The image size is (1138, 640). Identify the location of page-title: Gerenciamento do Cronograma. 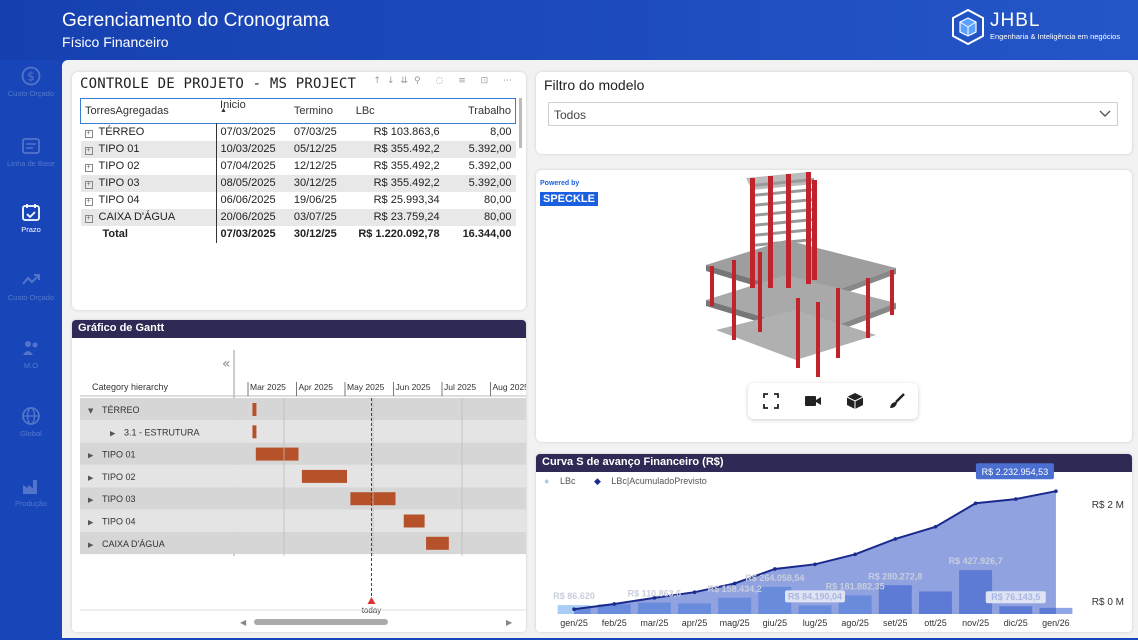
(196, 20).